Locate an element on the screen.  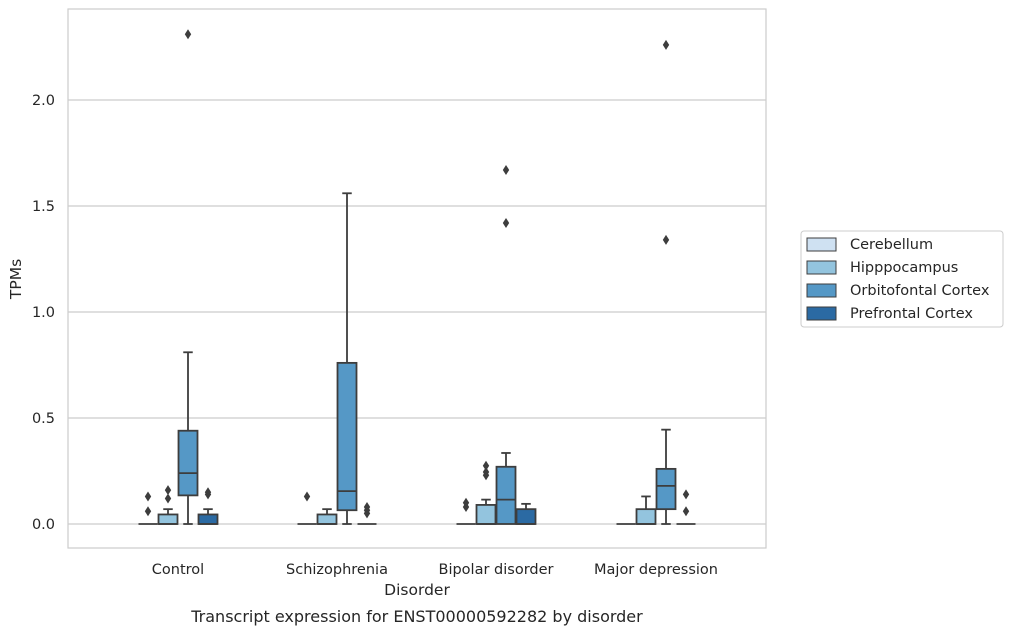
y-tick-label: 0.0 is located at coordinates (43, 525).